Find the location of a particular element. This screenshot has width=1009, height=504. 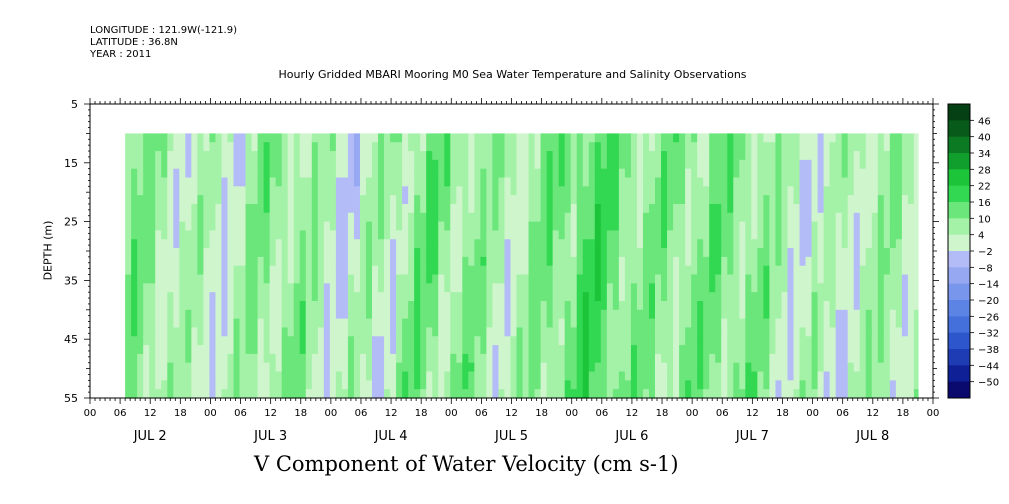

colorbar-swatch is located at coordinates (959, 325).